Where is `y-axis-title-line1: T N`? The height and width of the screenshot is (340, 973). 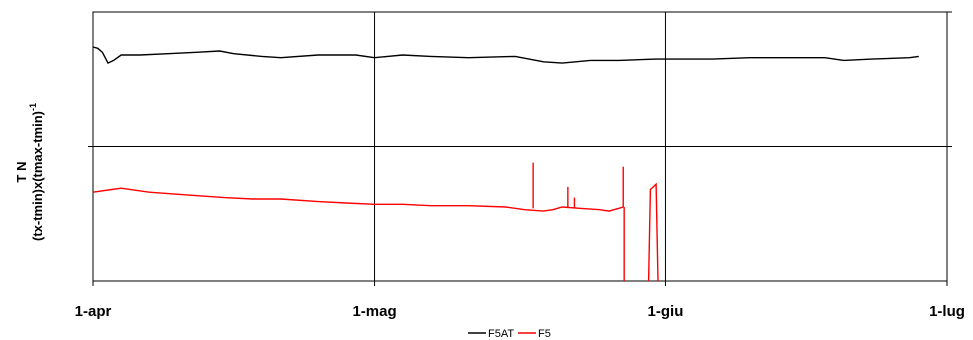 y-axis-title-line1: T N is located at coordinates (21, 172).